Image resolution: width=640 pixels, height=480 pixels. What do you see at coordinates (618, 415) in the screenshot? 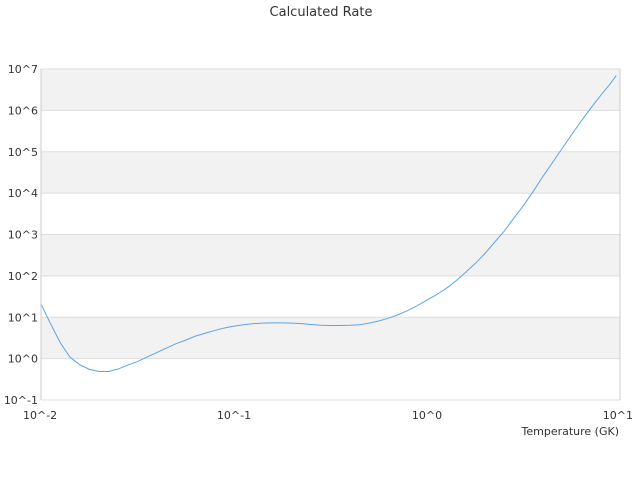
I see `x-tick-label: 10^1` at bounding box center [618, 415].